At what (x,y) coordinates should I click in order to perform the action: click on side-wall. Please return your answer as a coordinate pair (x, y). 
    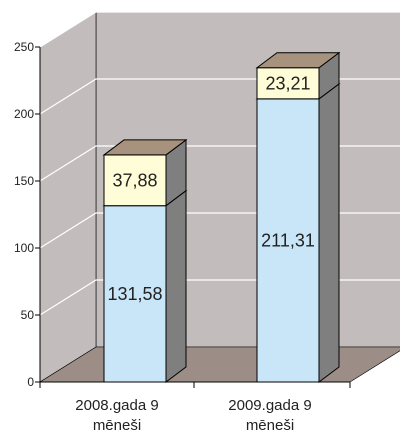
    Looking at the image, I should click on (68, 197).